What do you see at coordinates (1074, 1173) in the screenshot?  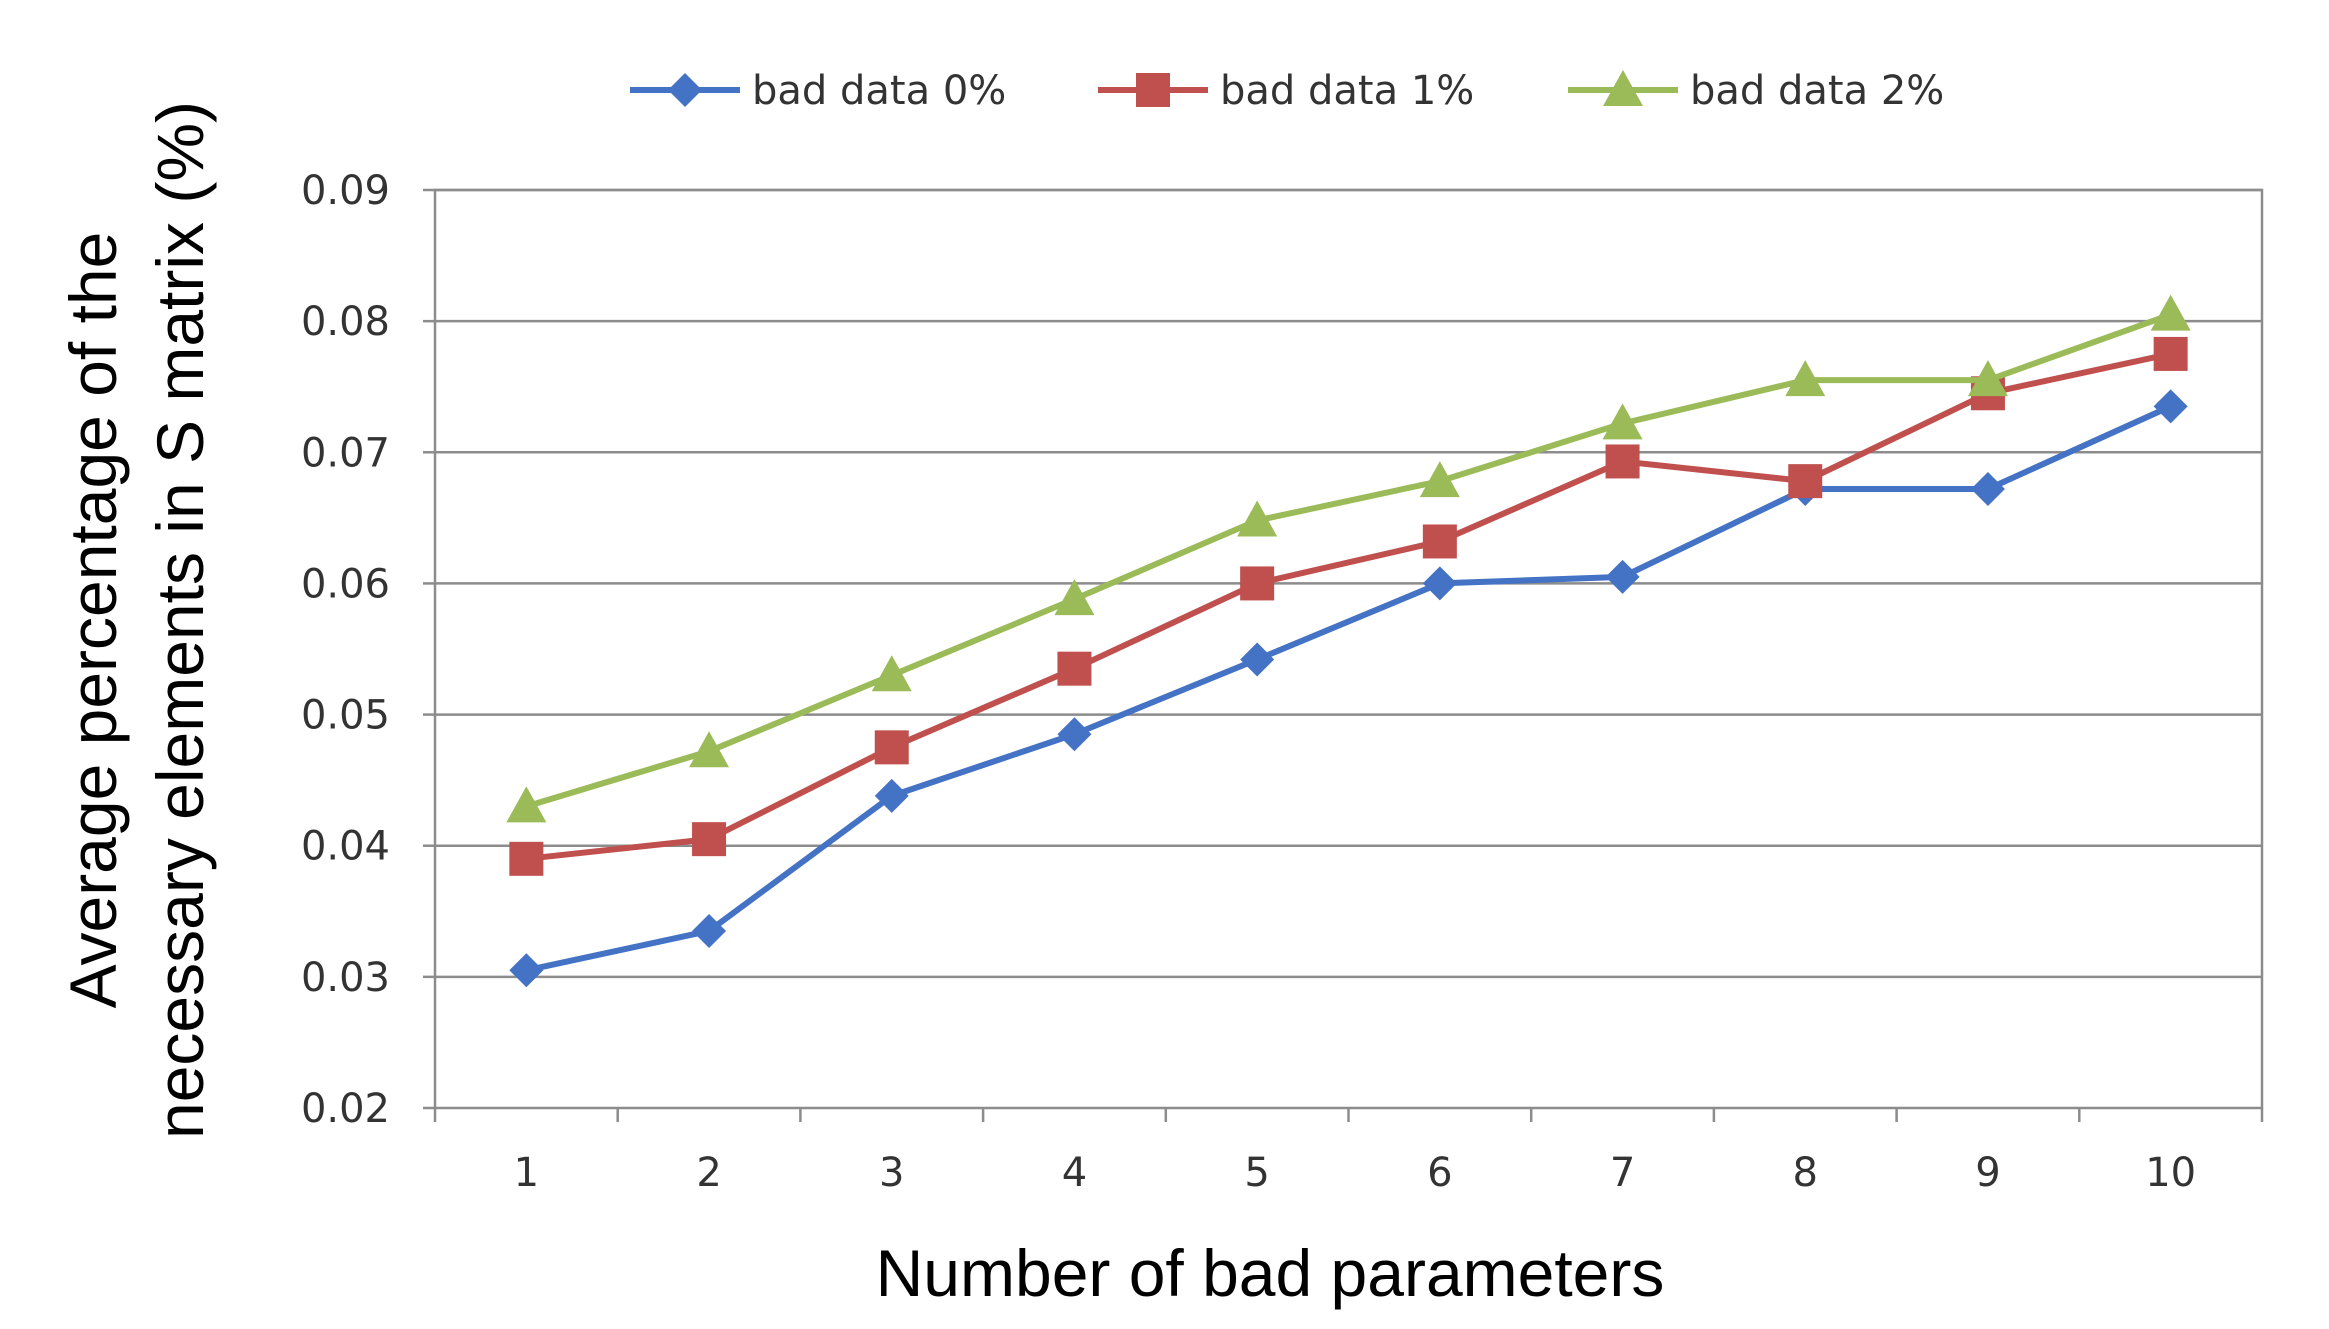 I see `x-tick-label: 4` at bounding box center [1074, 1173].